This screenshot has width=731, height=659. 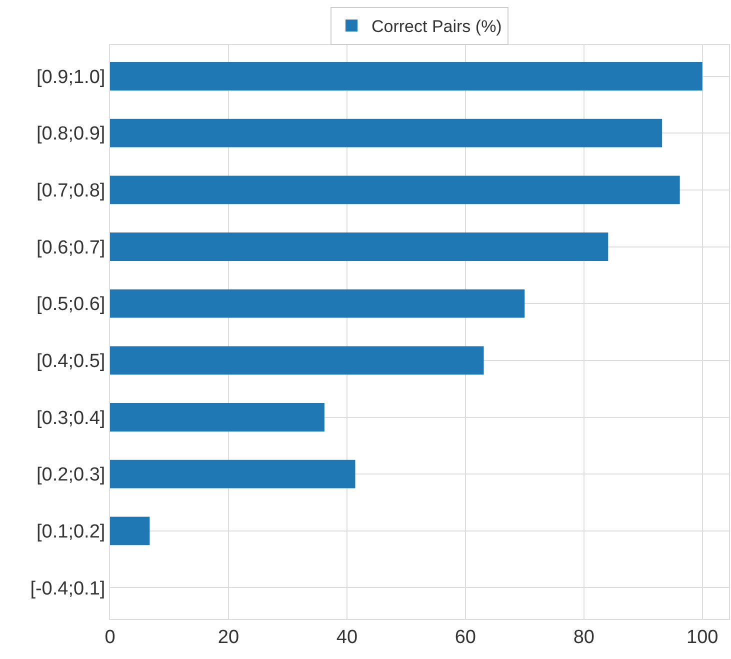 What do you see at coordinates (347, 637) in the screenshot?
I see `x-tick-label: 40` at bounding box center [347, 637].